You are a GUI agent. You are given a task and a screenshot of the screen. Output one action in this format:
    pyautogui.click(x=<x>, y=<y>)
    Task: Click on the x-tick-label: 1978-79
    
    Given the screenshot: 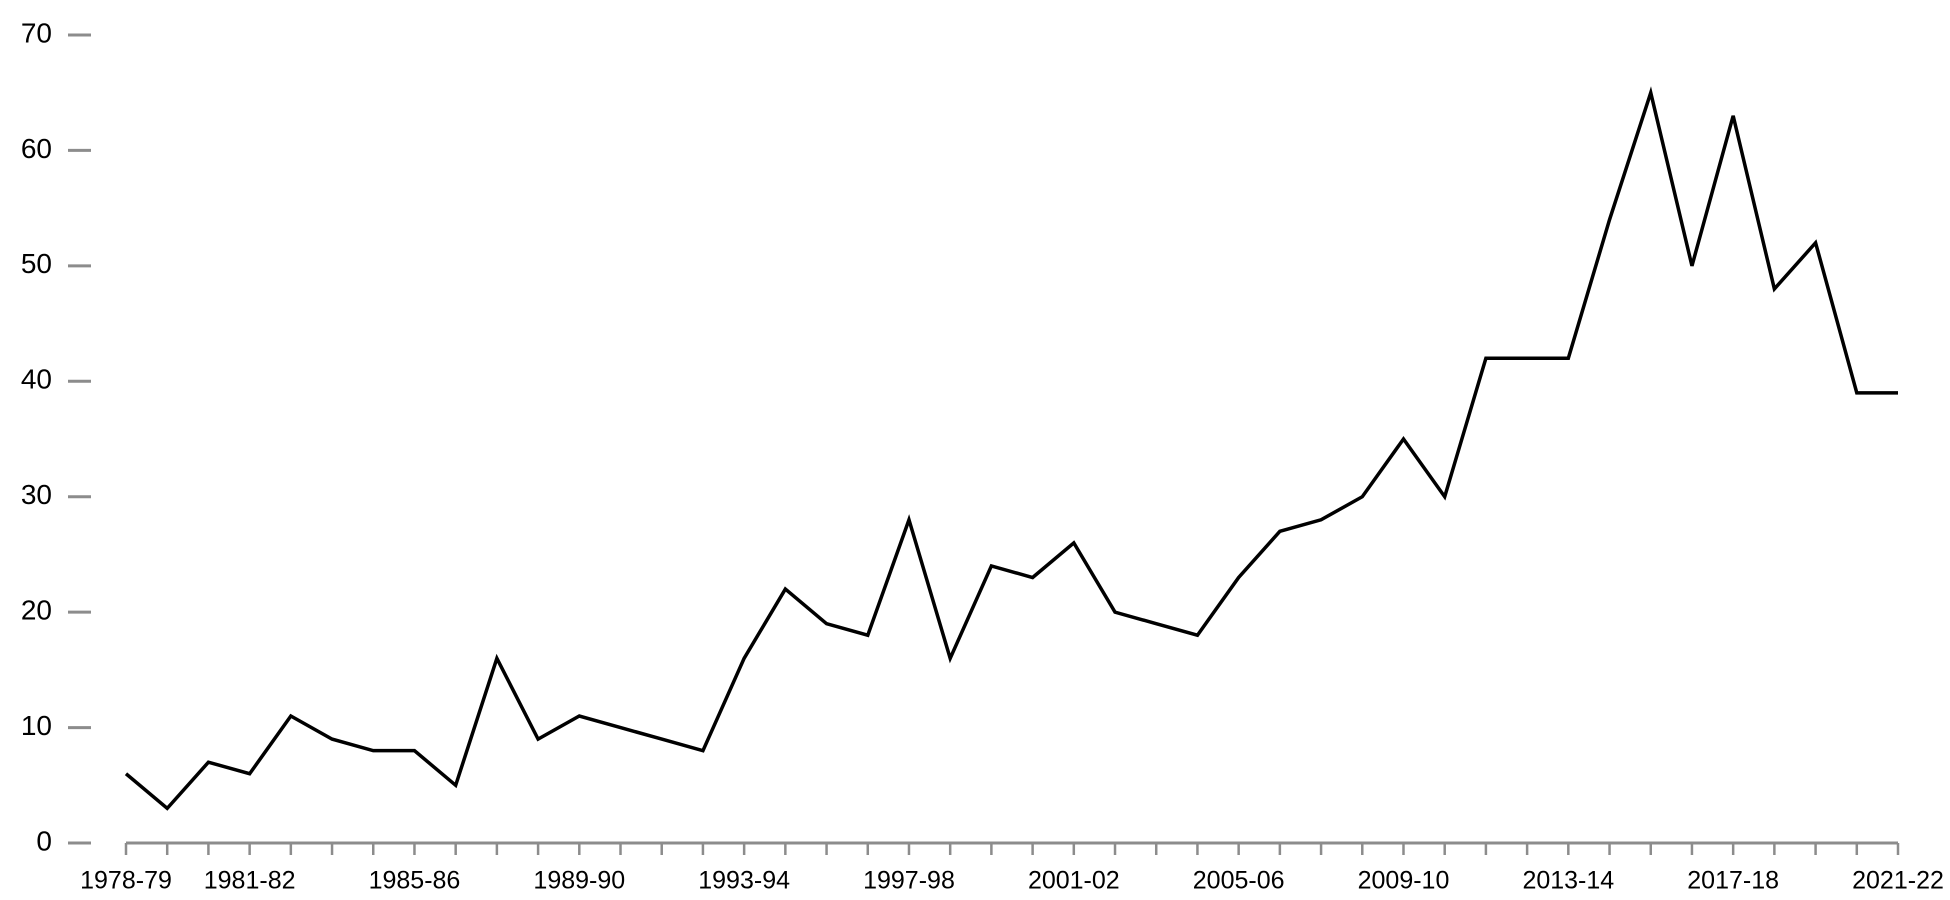 What is the action you would take?
    pyautogui.click(x=126, y=881)
    